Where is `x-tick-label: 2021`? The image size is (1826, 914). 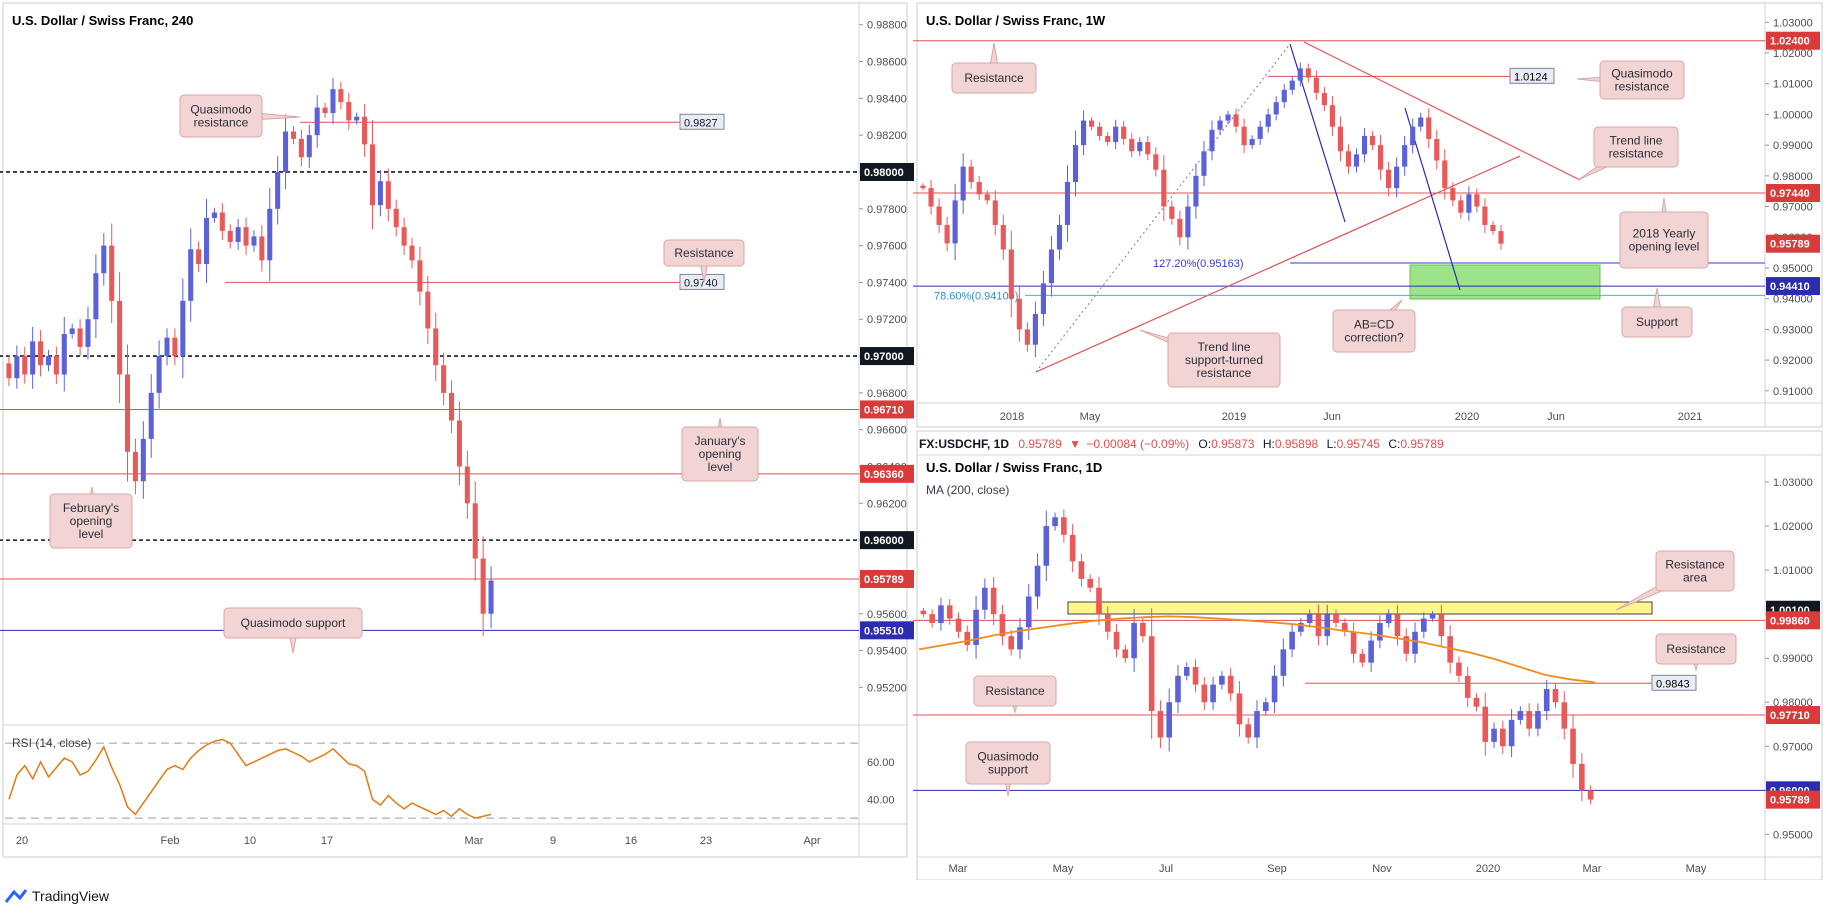
x-tick-label: 2021 is located at coordinates (1690, 417).